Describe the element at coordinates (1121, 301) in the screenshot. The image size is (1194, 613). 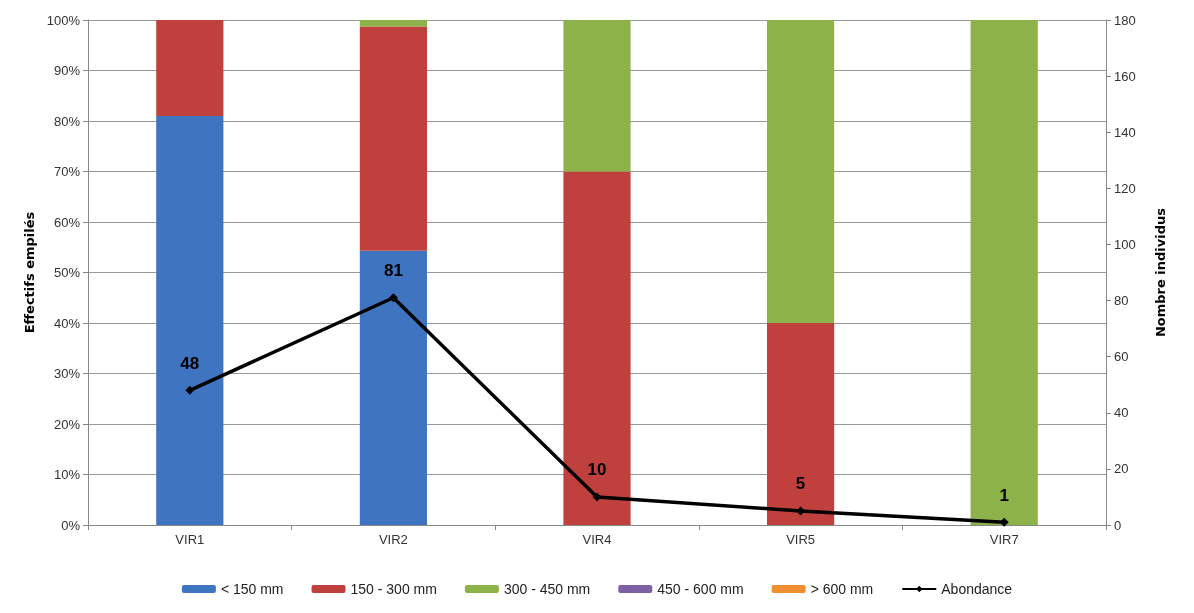
I see `y2-tick-label: 80` at that location.